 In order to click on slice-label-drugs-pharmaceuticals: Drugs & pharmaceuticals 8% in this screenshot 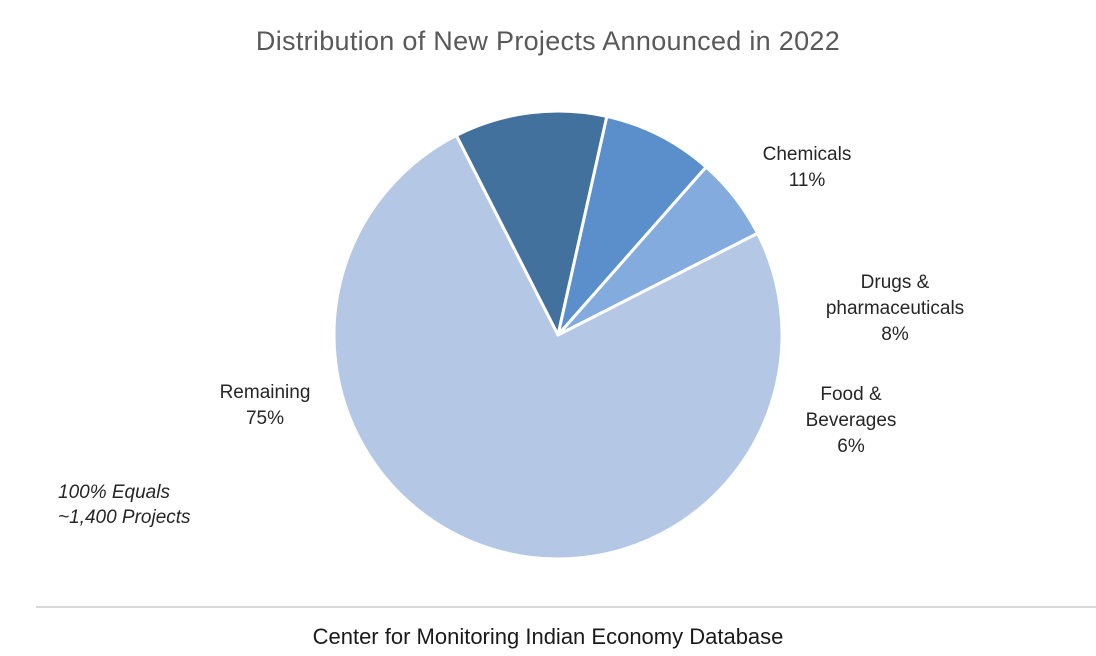, I will do `click(895, 308)`.